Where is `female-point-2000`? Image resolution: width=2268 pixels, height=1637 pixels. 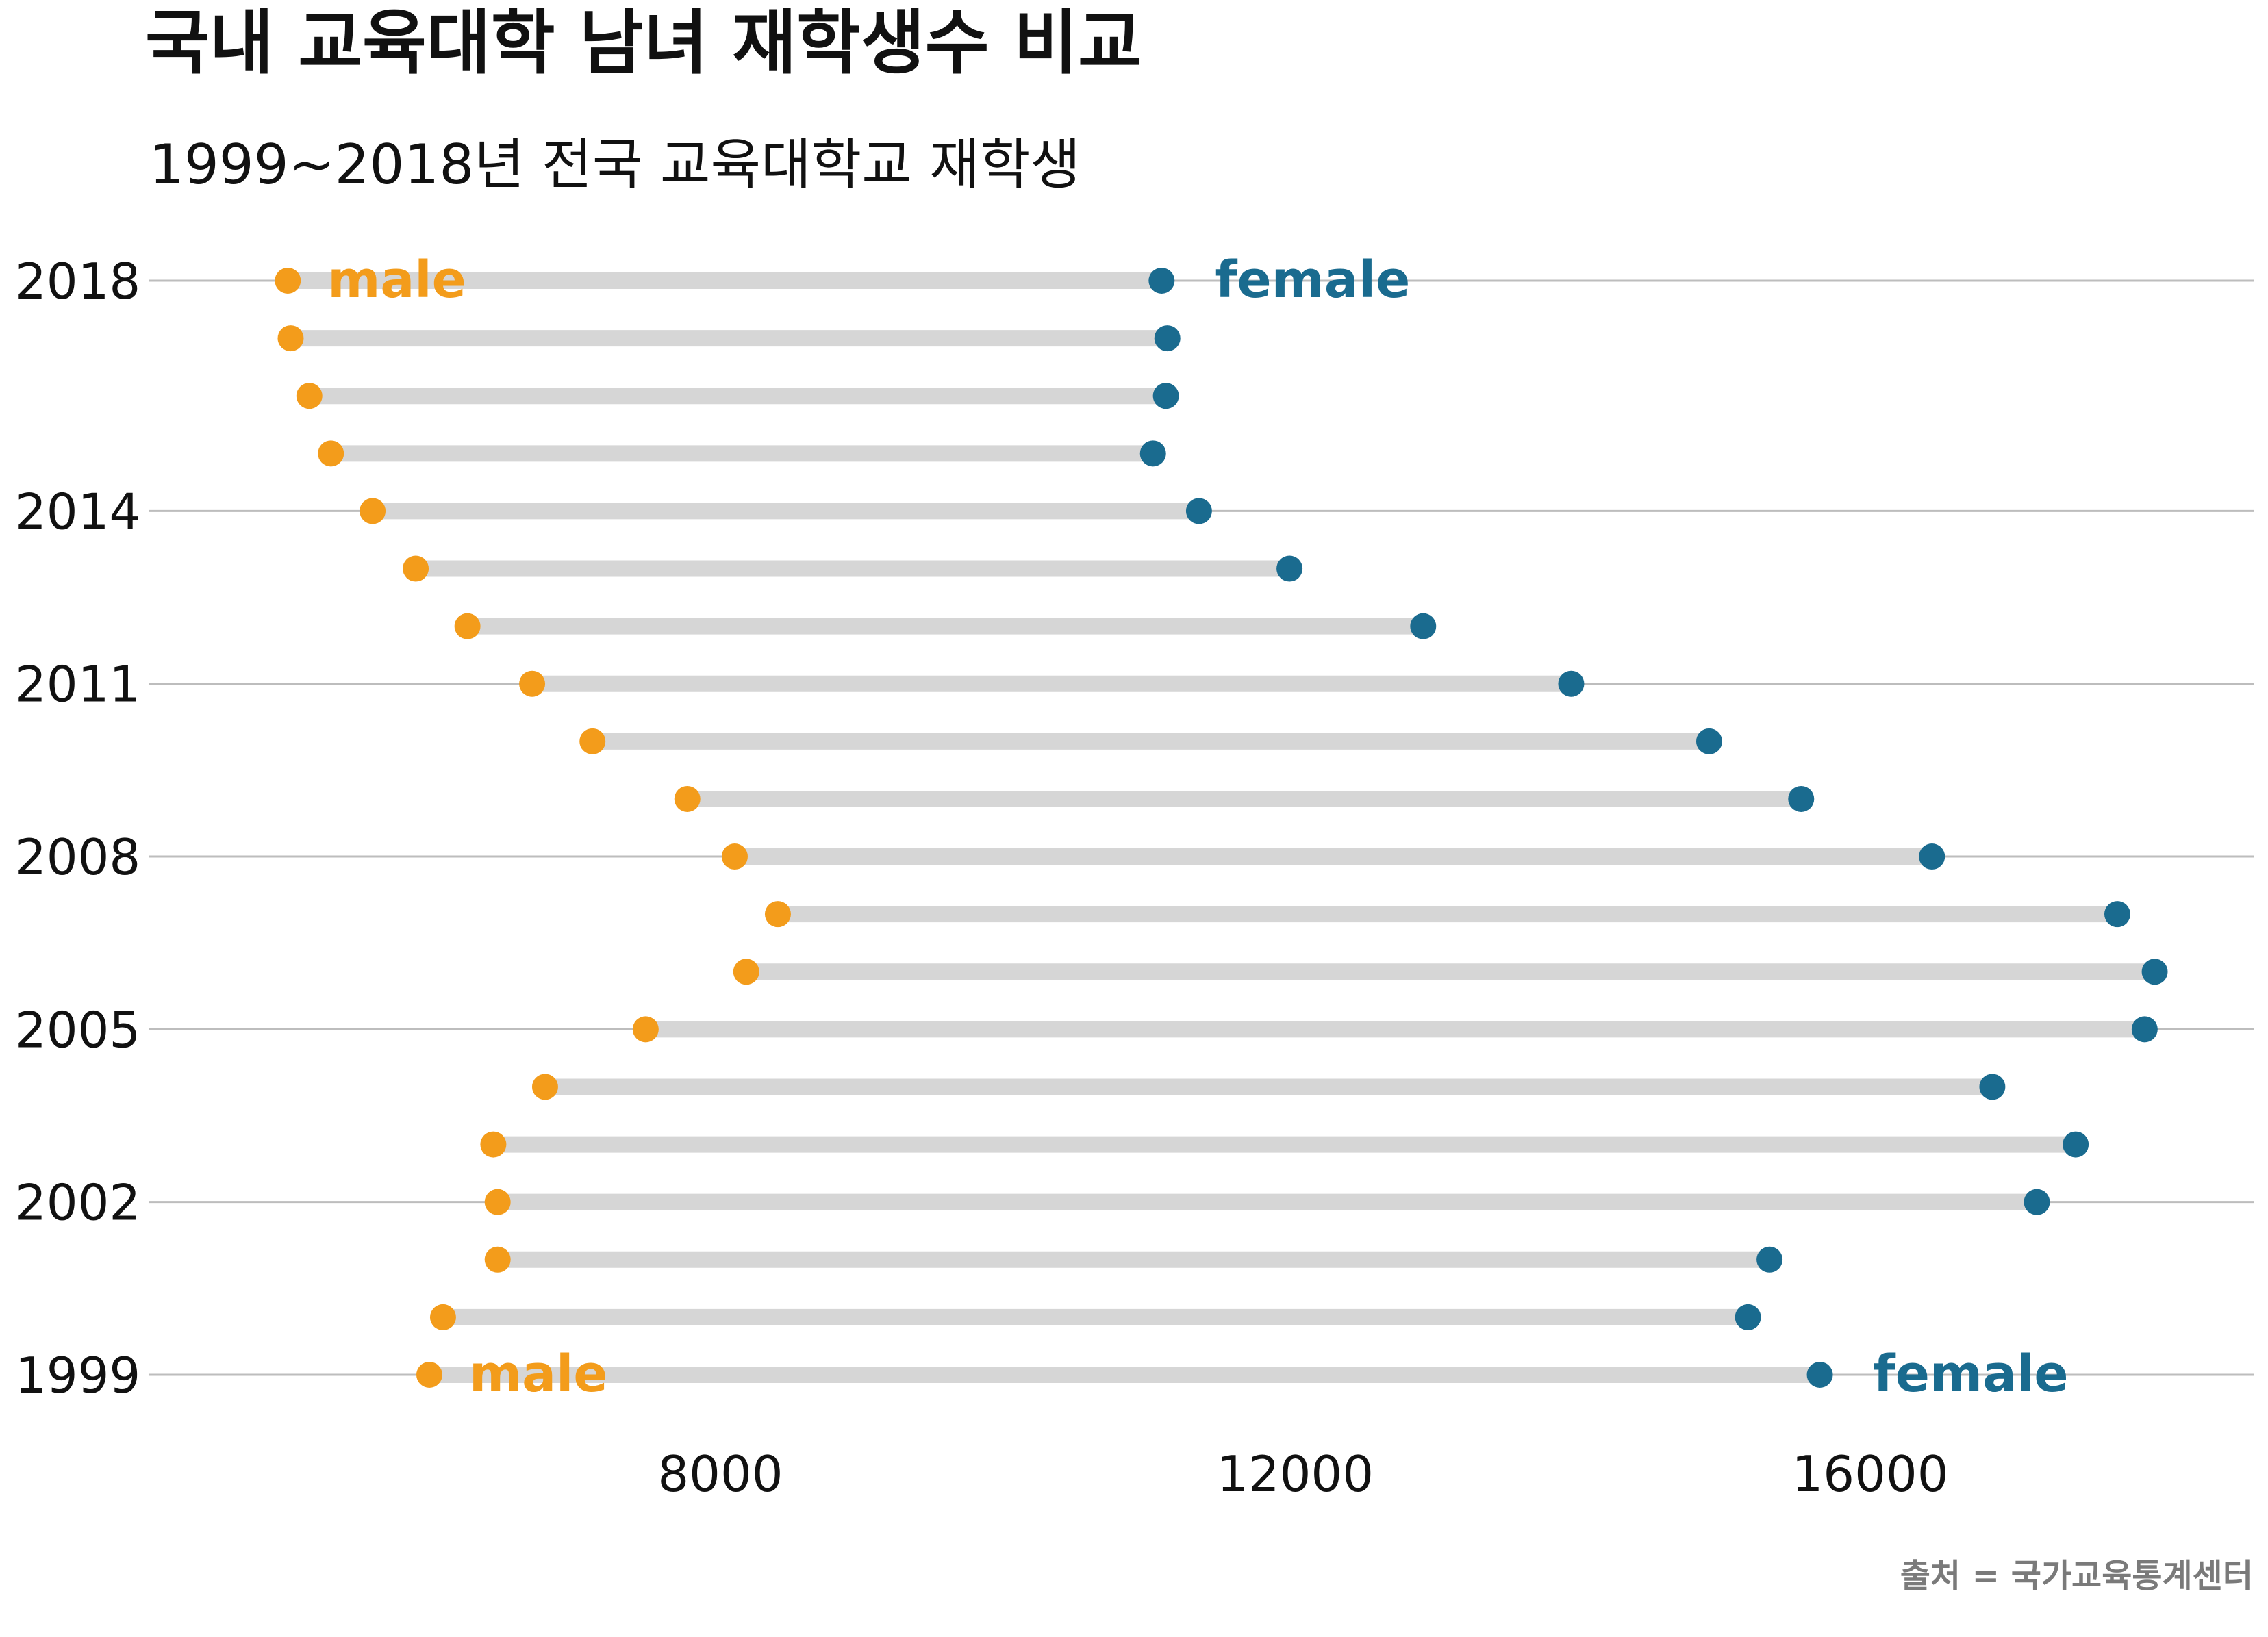 female-point-2000 is located at coordinates (1748, 1317).